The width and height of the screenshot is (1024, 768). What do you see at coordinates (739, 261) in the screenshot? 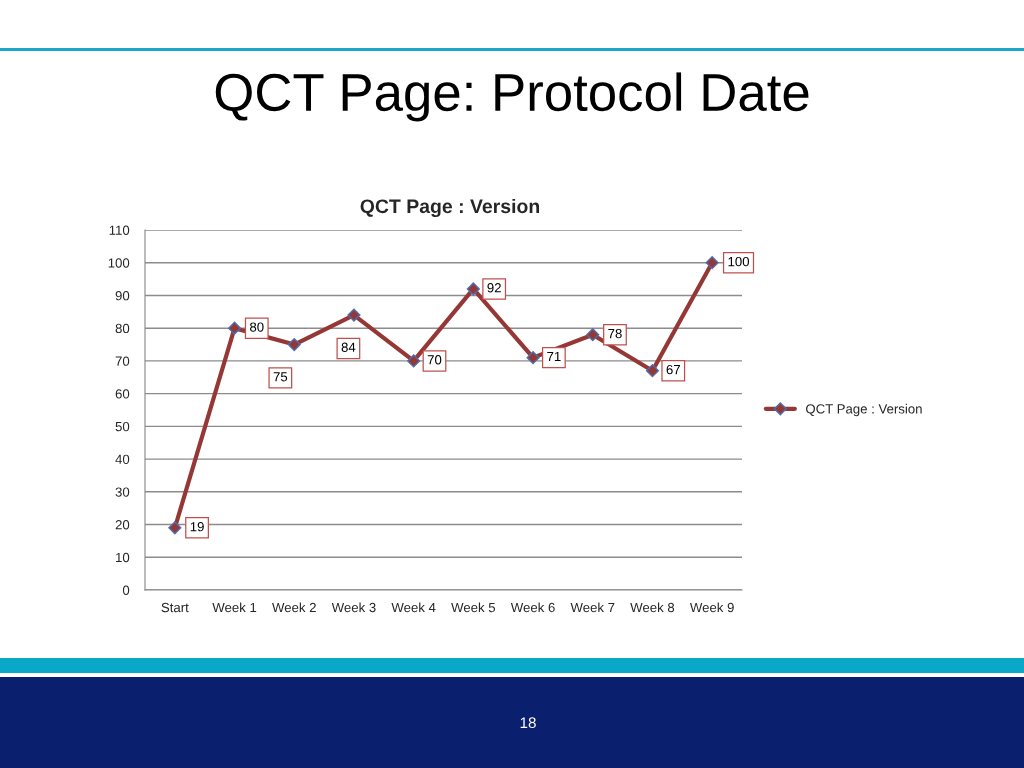
I see `data-label: 100` at bounding box center [739, 261].